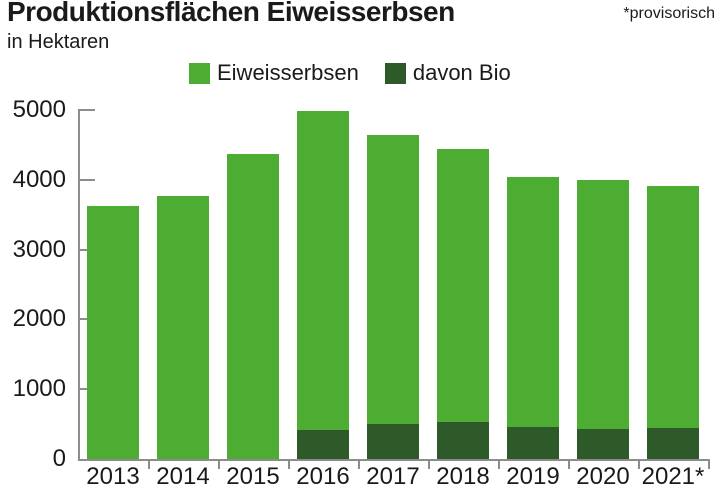 The width and height of the screenshot is (720, 496). What do you see at coordinates (231, 13) in the screenshot?
I see `chart-title: Produktionsflächen Eiweisserbsen` at bounding box center [231, 13].